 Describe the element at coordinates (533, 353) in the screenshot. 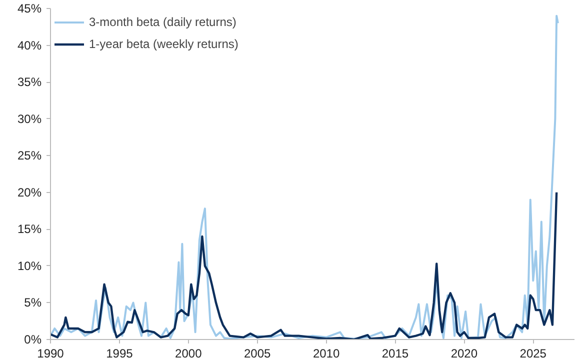

I see `x-tick-label: 2025` at that location.